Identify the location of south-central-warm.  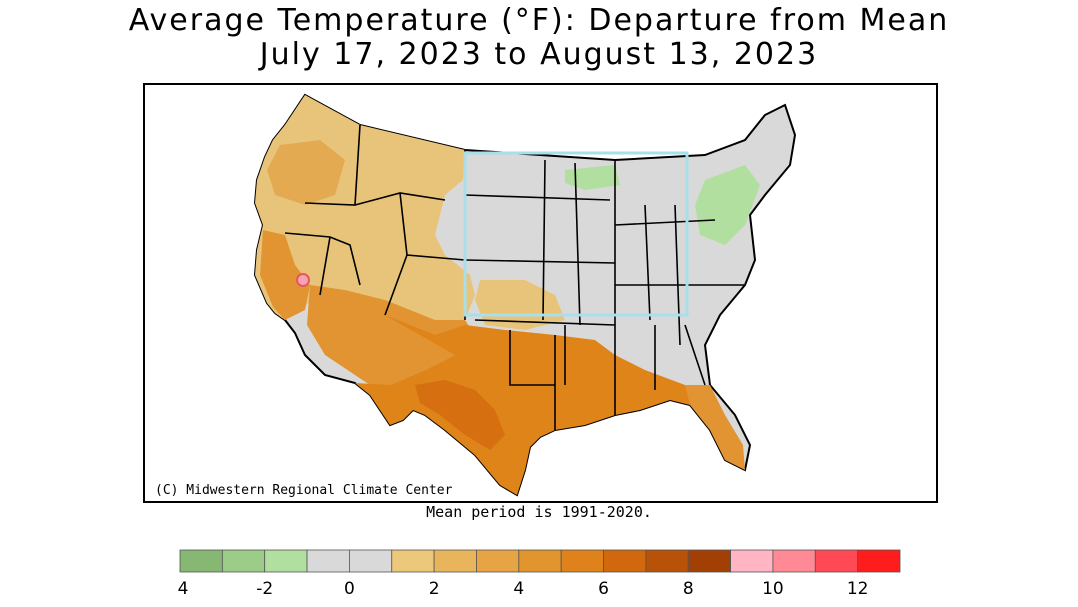
(532, 405).